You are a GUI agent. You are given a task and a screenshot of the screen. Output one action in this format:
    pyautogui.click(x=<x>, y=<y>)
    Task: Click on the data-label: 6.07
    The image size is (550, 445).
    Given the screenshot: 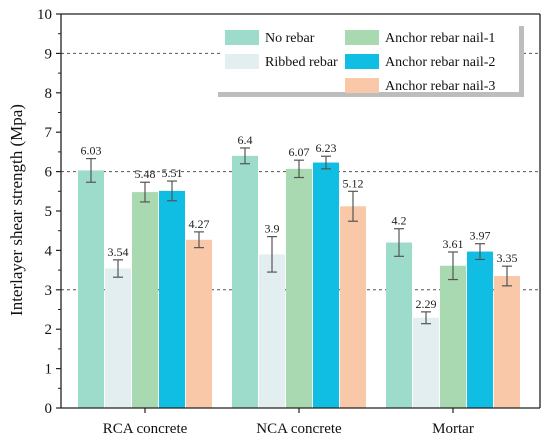 What is the action you would take?
    pyautogui.click(x=299, y=152)
    